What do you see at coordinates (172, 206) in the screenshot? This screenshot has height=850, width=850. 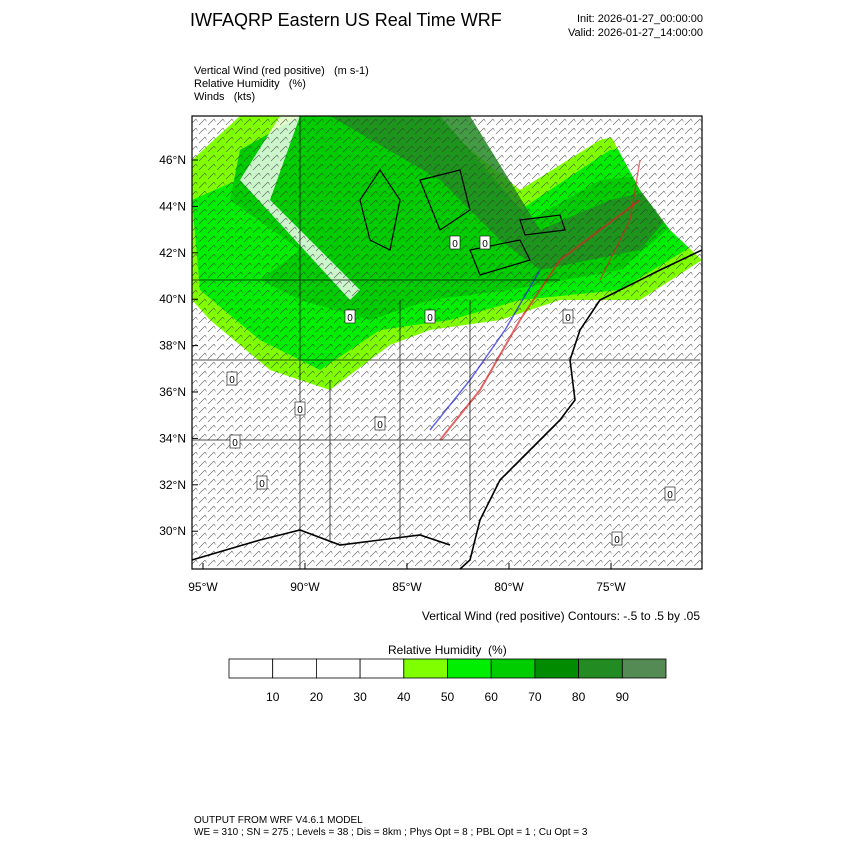 I see `lat-label: 44°N` at bounding box center [172, 206].